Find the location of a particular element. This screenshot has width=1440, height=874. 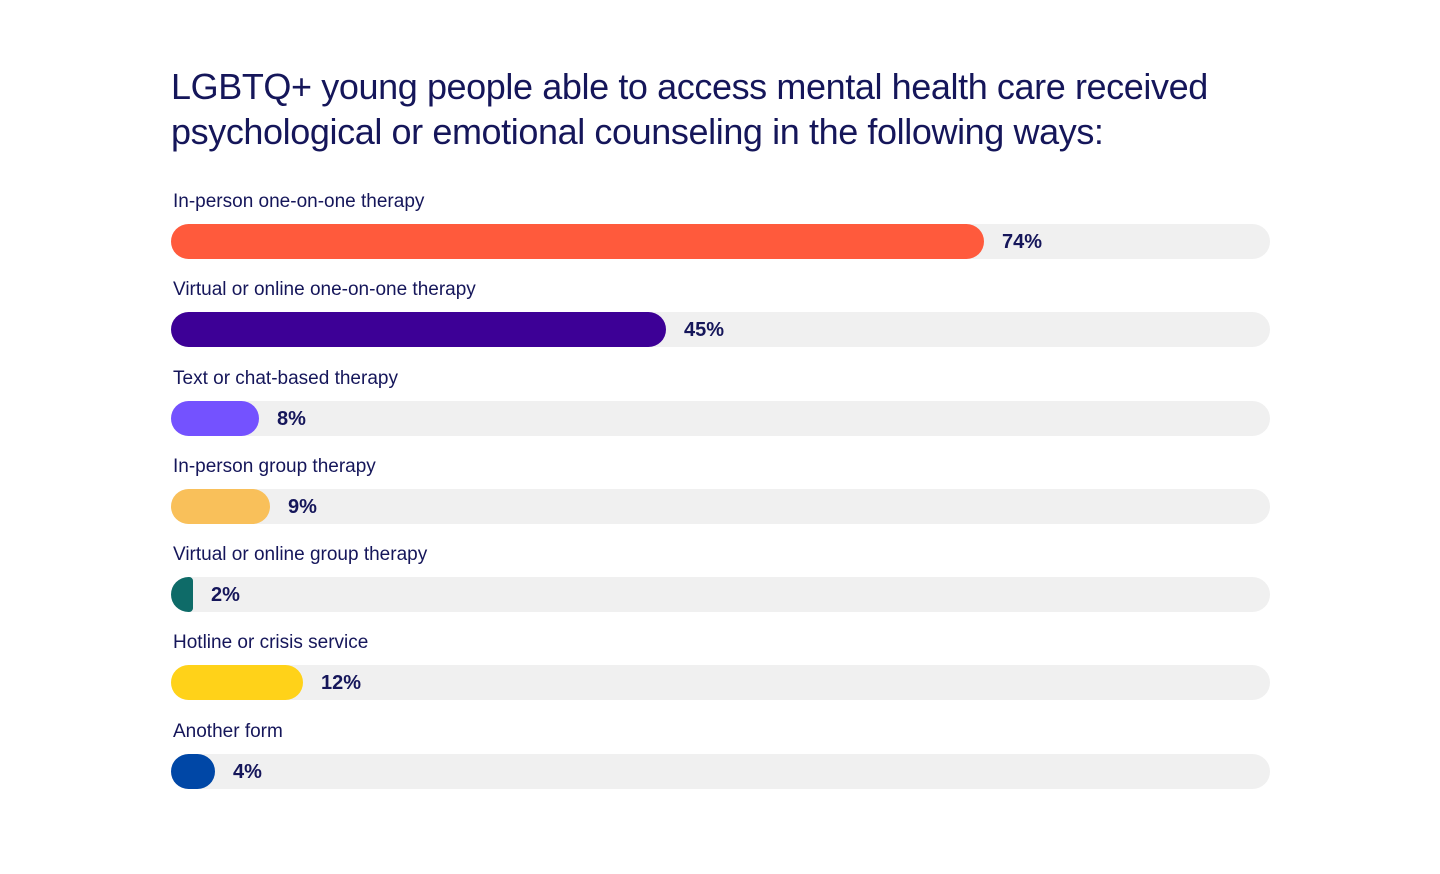

category-label: In-person one-on-one therapy is located at coordinates (299, 201).